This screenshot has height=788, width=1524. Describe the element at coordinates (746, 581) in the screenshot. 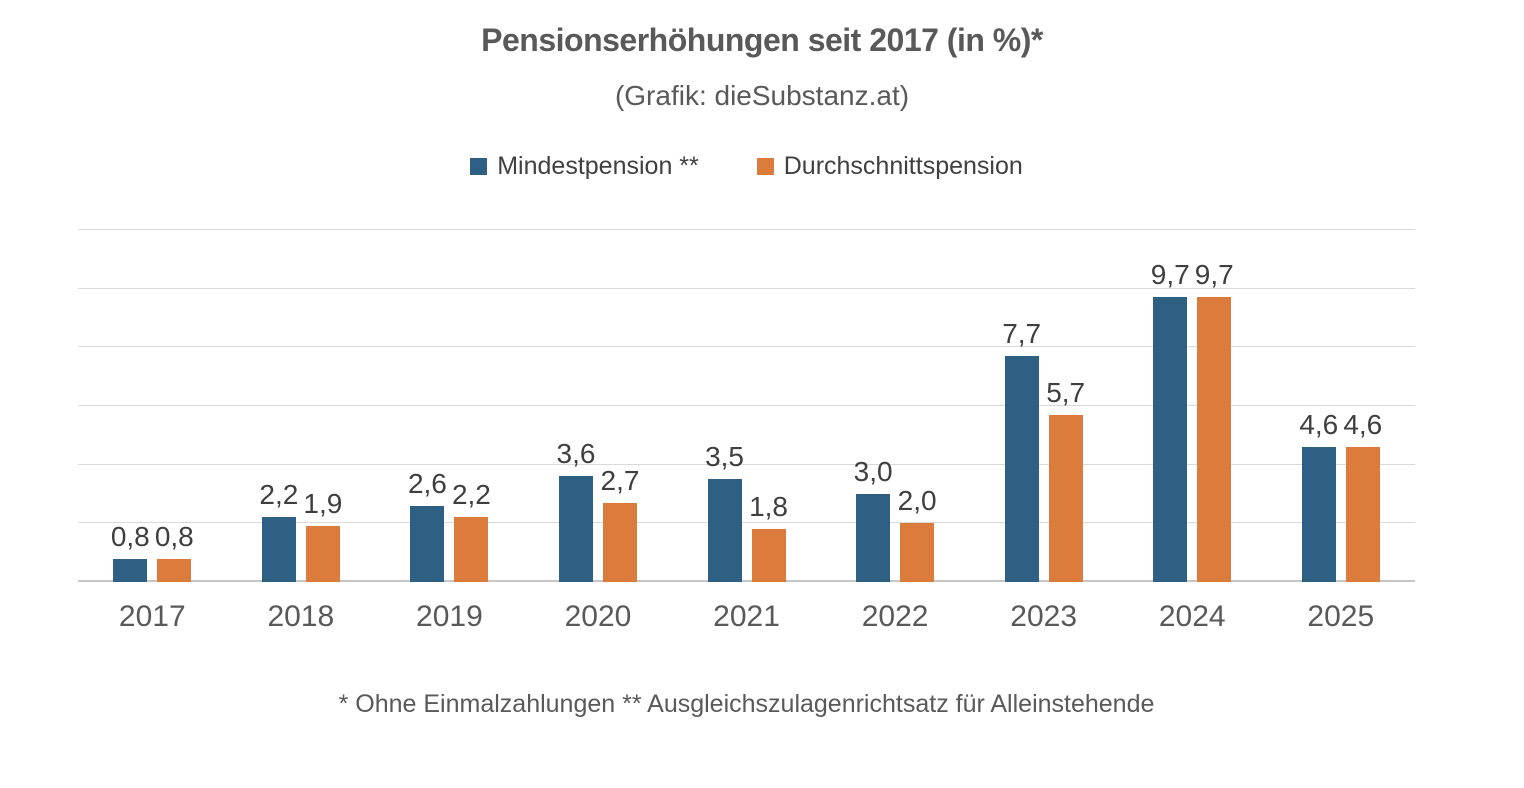

I see `x-axis-line` at that location.